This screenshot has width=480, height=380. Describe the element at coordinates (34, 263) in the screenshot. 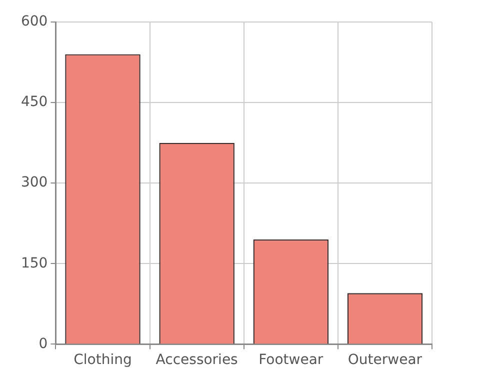

I see `y-tick-label: 150` at that location.